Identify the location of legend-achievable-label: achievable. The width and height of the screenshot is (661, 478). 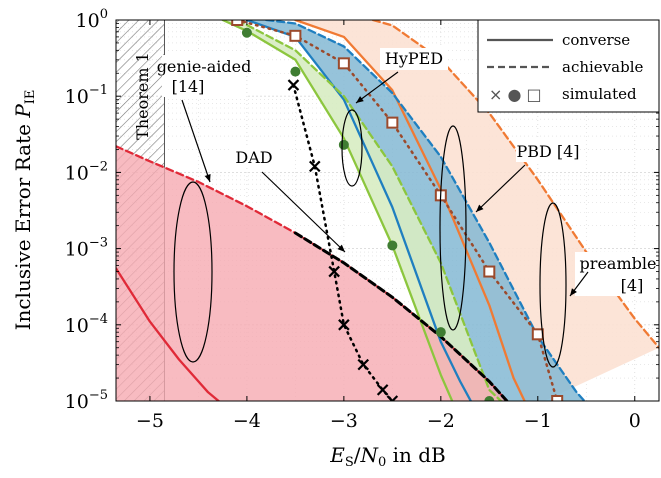
(602, 67).